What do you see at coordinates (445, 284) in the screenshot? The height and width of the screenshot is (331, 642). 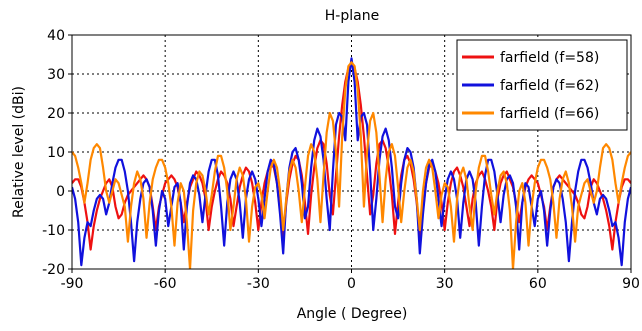 I see `x-tick-label: 30` at bounding box center [445, 284].